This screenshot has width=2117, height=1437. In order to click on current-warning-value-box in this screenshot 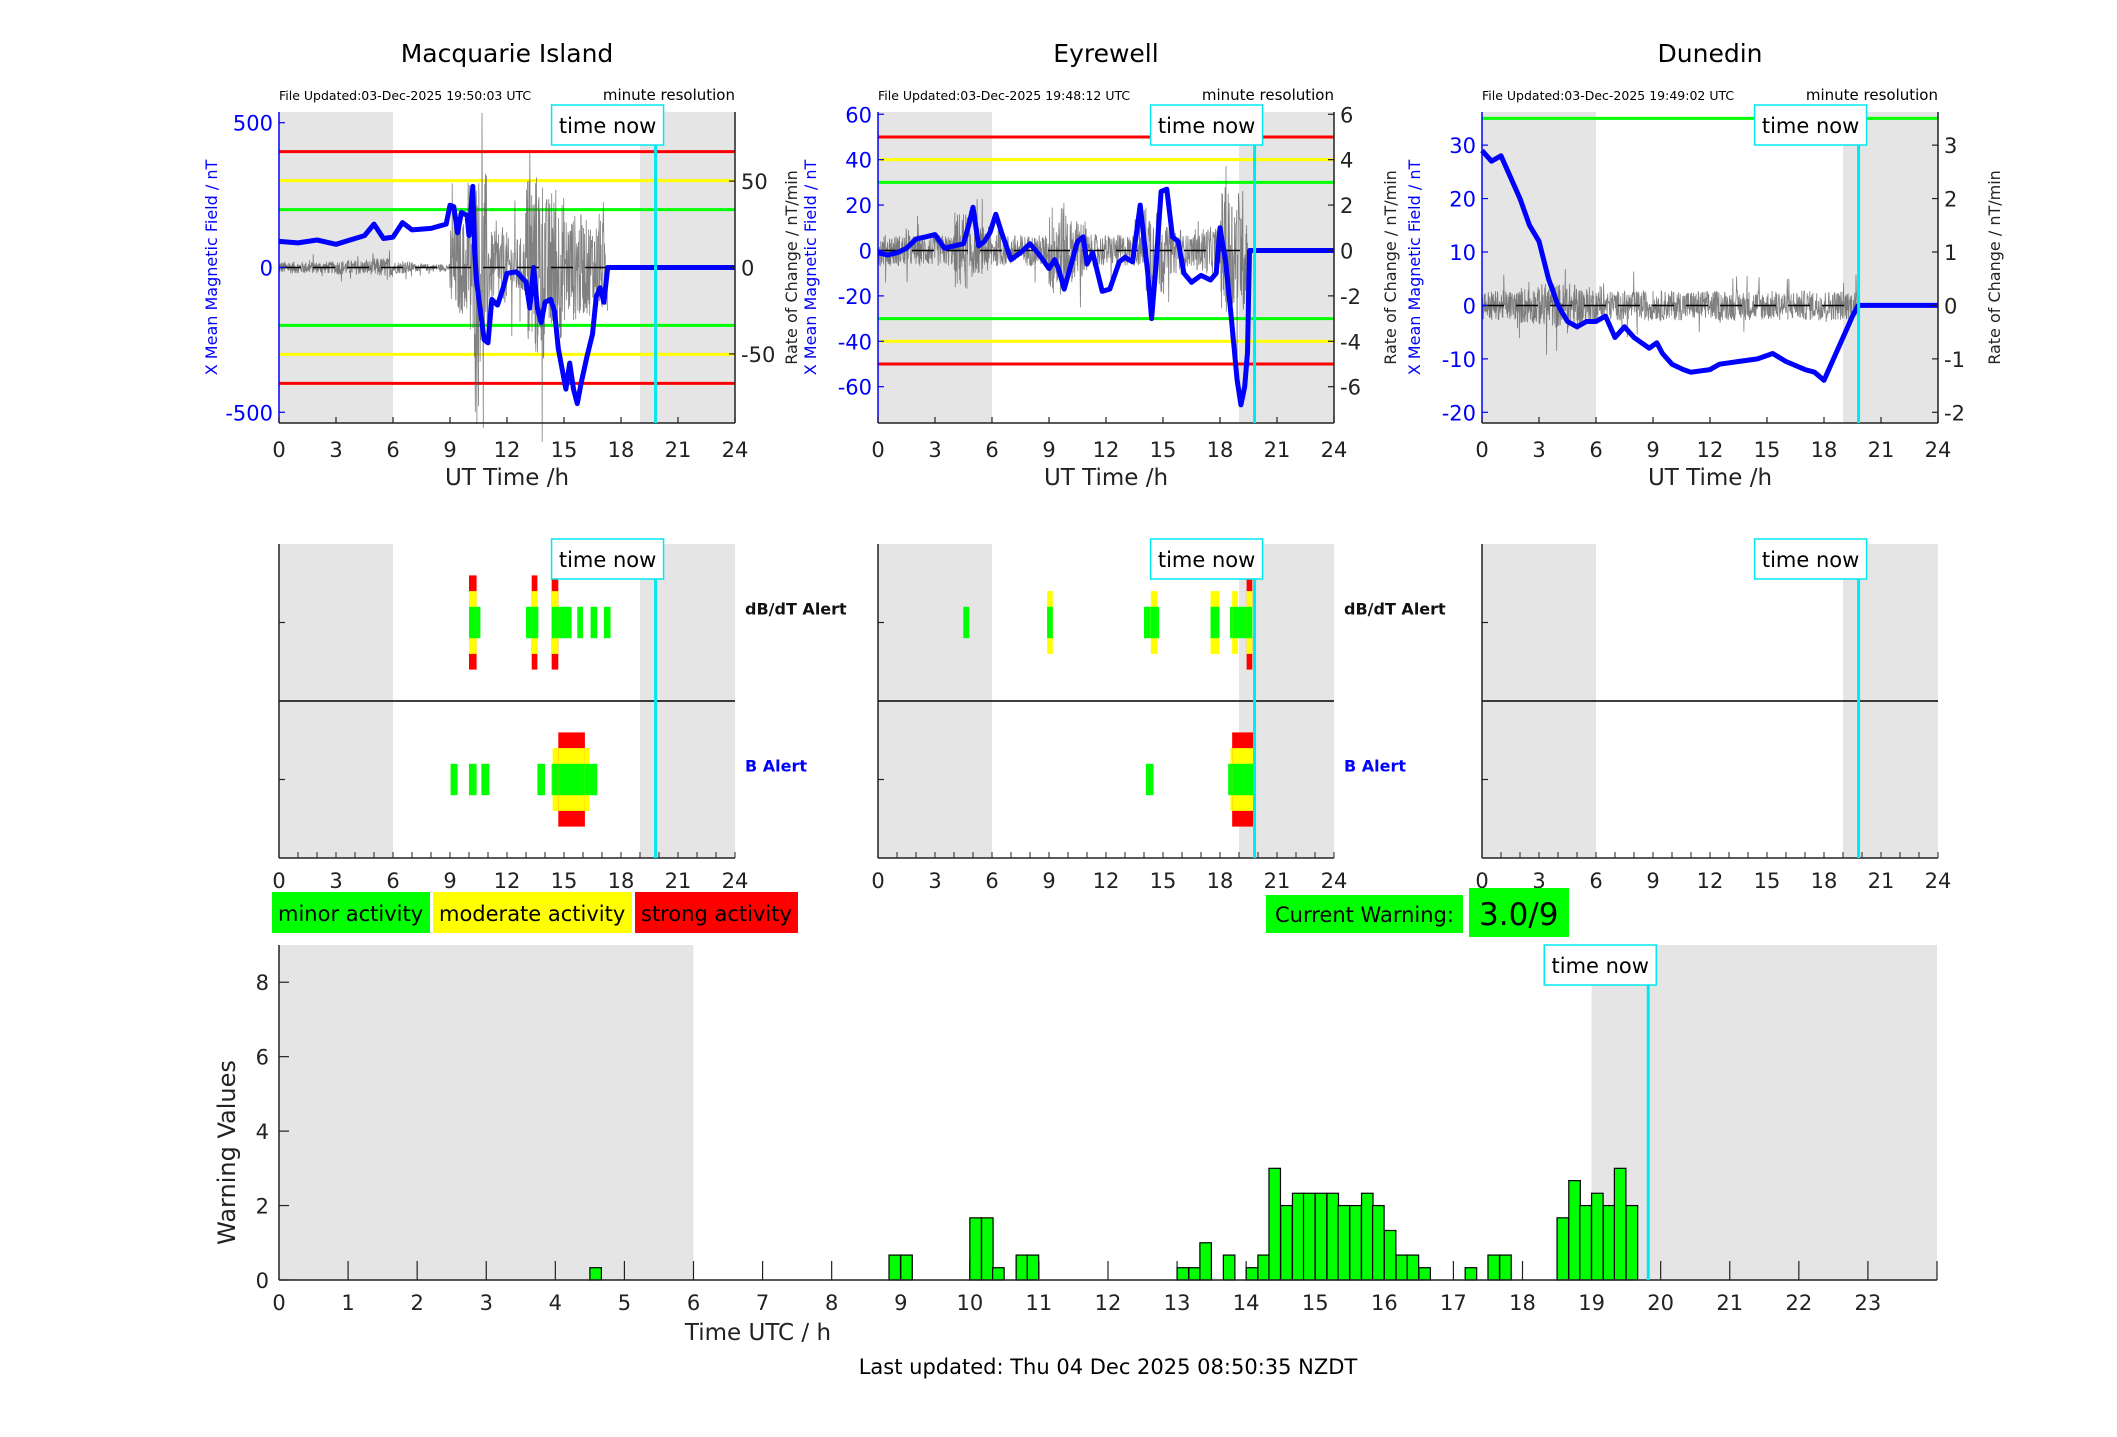, I will do `click(1519, 912)`.